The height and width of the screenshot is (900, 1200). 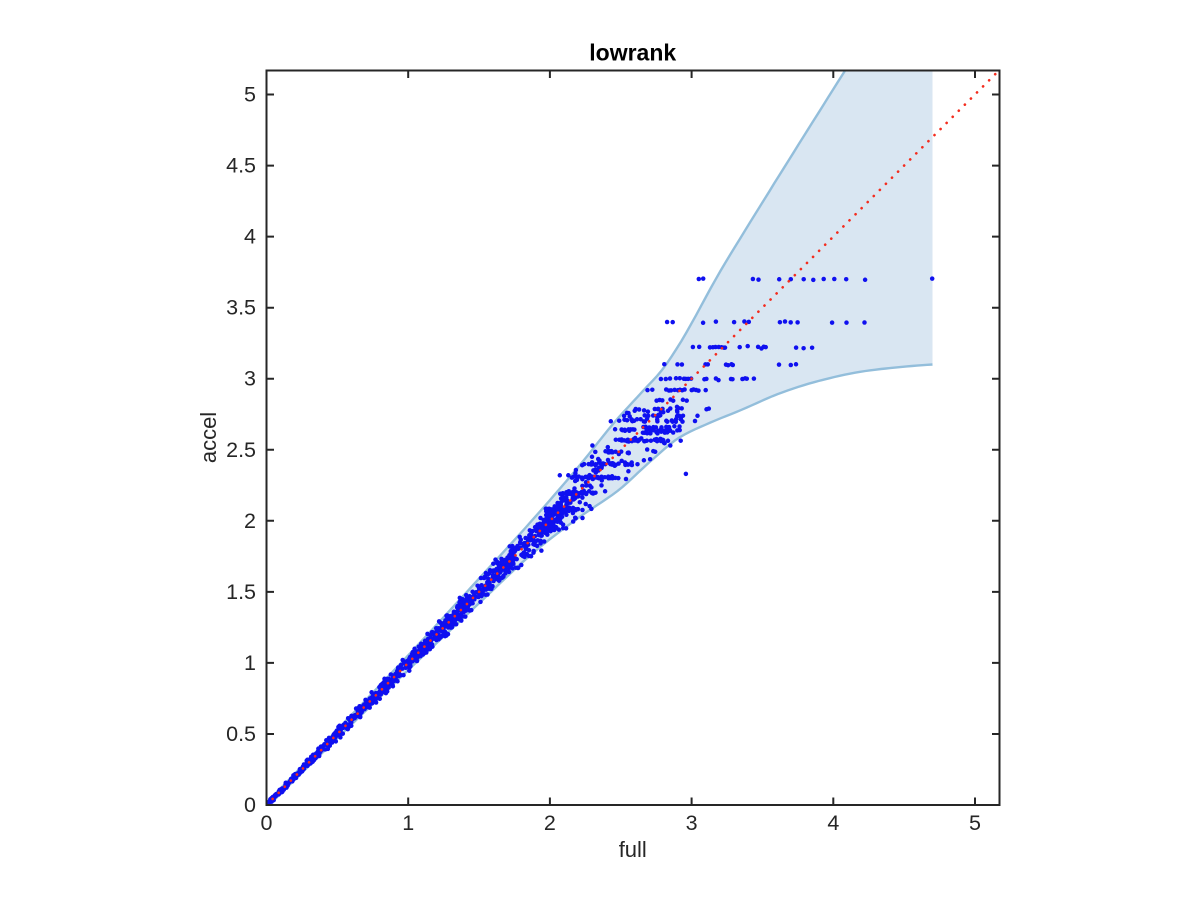 What do you see at coordinates (208, 437) in the screenshot?
I see `svg-text: accel` at bounding box center [208, 437].